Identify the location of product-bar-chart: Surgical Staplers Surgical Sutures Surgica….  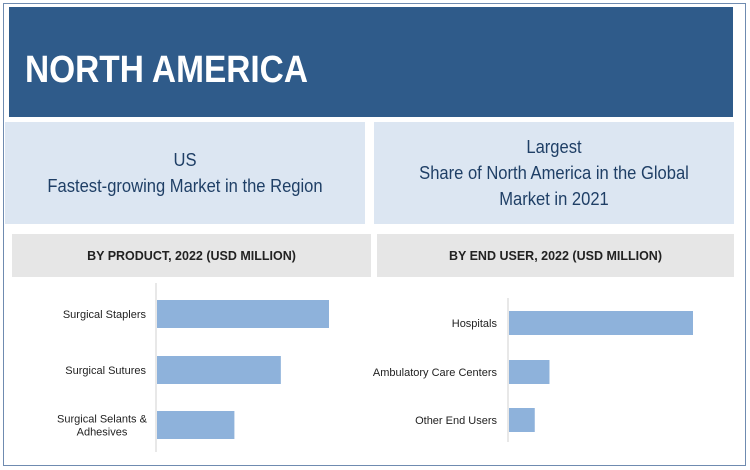
(193, 367).